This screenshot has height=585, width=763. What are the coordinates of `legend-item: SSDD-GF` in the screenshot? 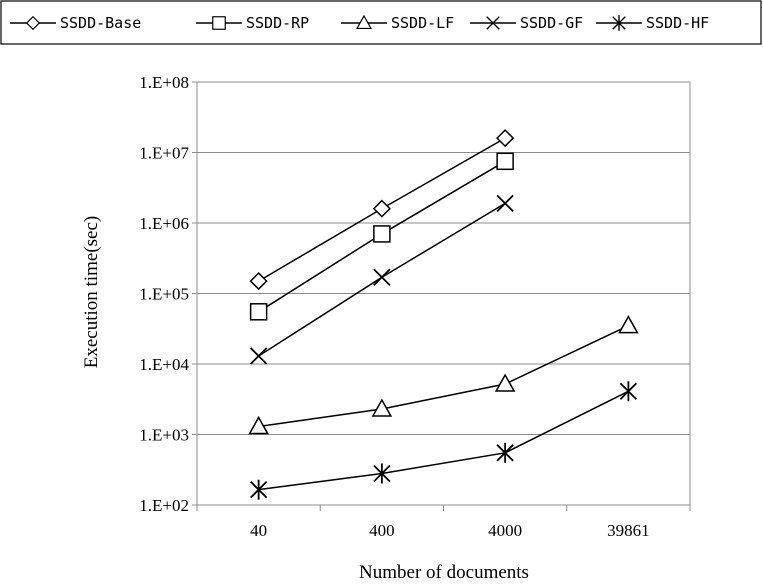 It's located at (526, 23).